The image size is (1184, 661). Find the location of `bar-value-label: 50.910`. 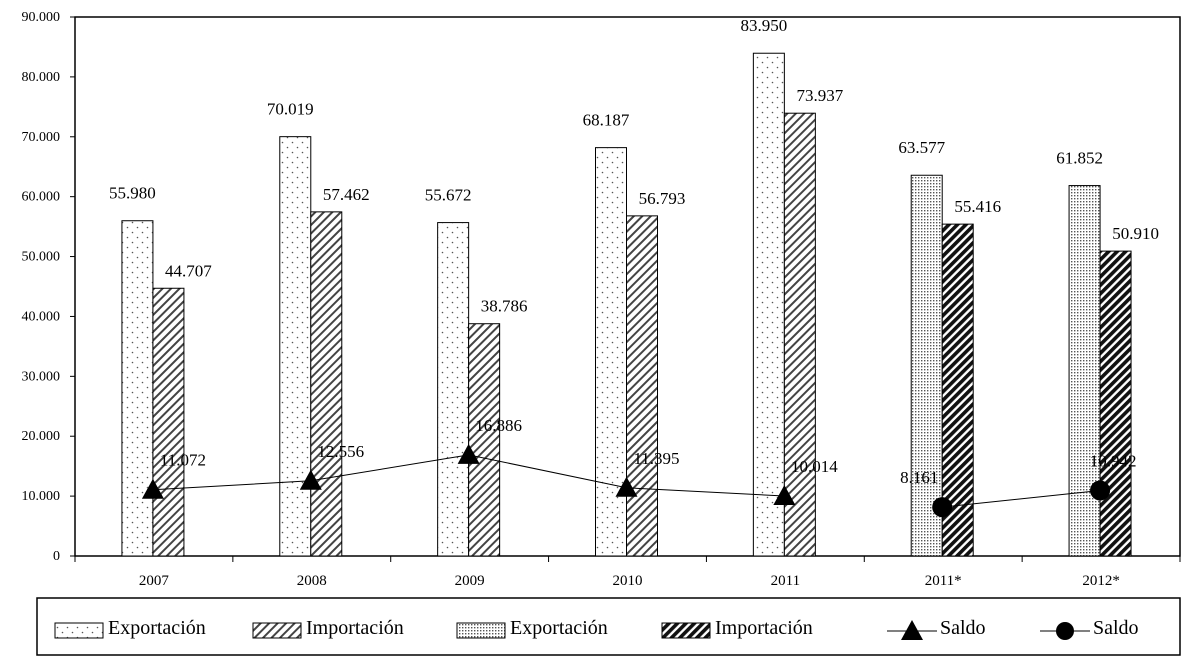

bar-value-label: 50.910 is located at coordinates (1135, 233).